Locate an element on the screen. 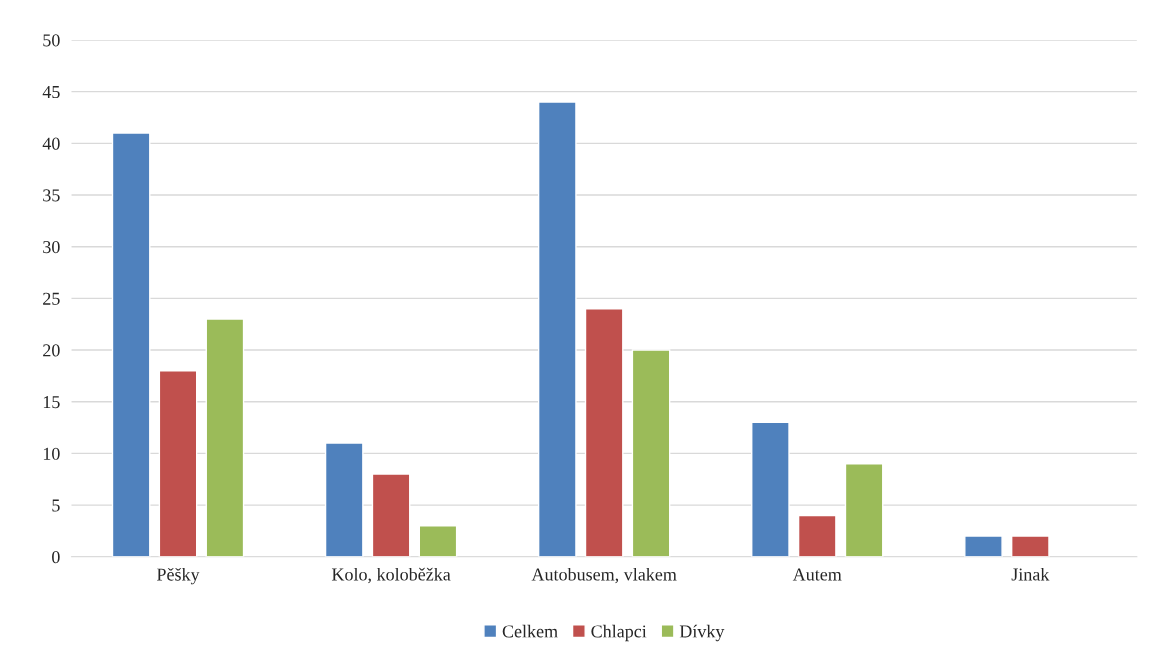  y-tick-label: 25 is located at coordinates (51, 298).